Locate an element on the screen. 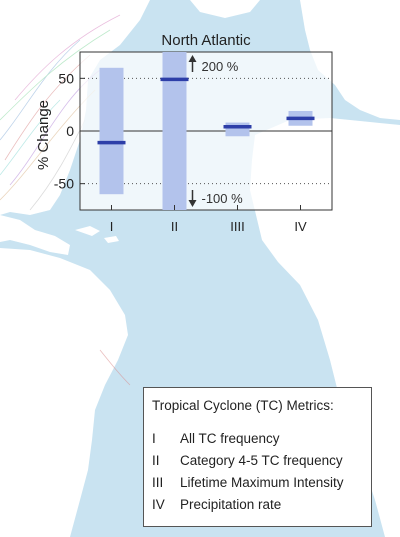 This screenshot has height=537, width=400. arrow-up-icon is located at coordinates (192, 58).